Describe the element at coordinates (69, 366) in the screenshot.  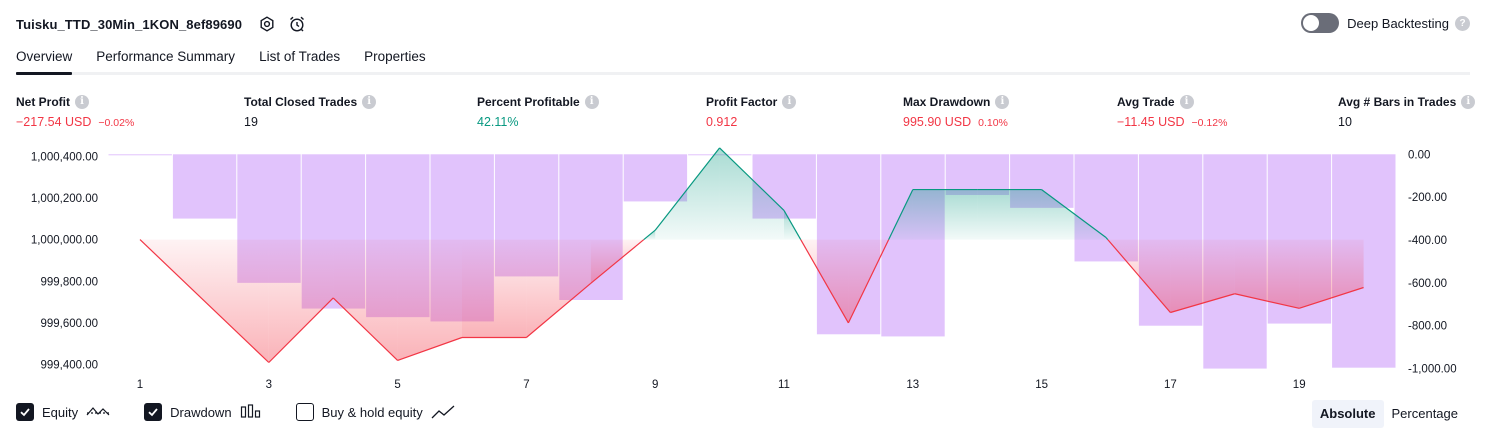
I see `left-axis-tick-label: 999,400.00` at that location.